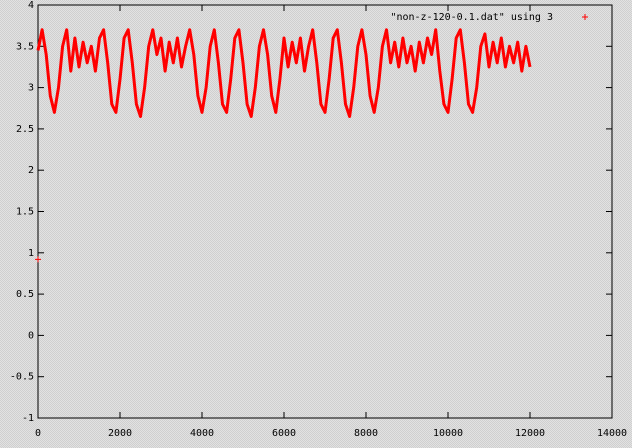  Describe the element at coordinates (471, 17) in the screenshot. I see `legend-label: "non-z-120-0.1.dat" using 3` at that location.